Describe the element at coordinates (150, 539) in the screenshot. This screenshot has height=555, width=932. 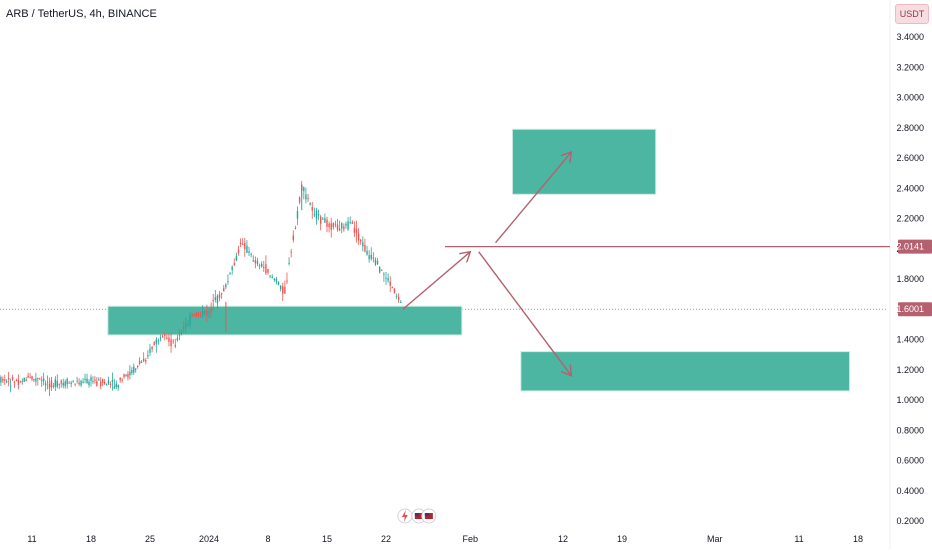
I see `x-tick-label: 25` at that location.